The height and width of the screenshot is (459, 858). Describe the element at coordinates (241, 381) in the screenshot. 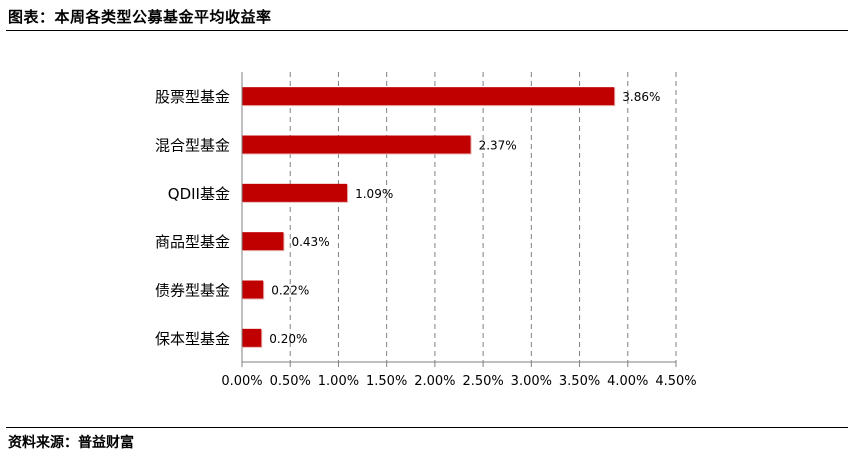

I see `x-tick-label: 0.00%` at that location.